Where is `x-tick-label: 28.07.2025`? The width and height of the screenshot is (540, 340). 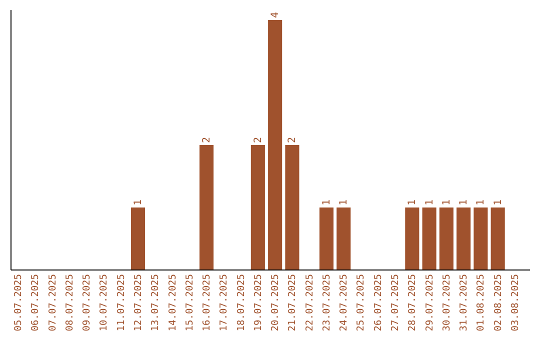
x-tick-label: 28.07.2025 is located at coordinates (412, 303).